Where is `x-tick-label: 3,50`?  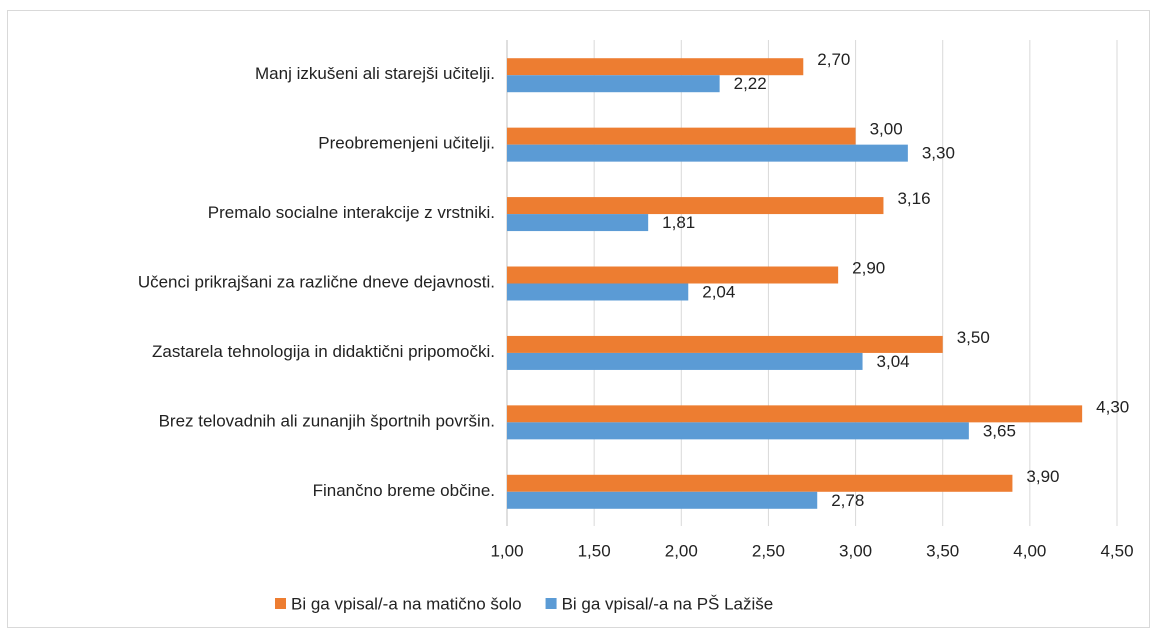
x-tick-label: 3,50 is located at coordinates (942, 550).